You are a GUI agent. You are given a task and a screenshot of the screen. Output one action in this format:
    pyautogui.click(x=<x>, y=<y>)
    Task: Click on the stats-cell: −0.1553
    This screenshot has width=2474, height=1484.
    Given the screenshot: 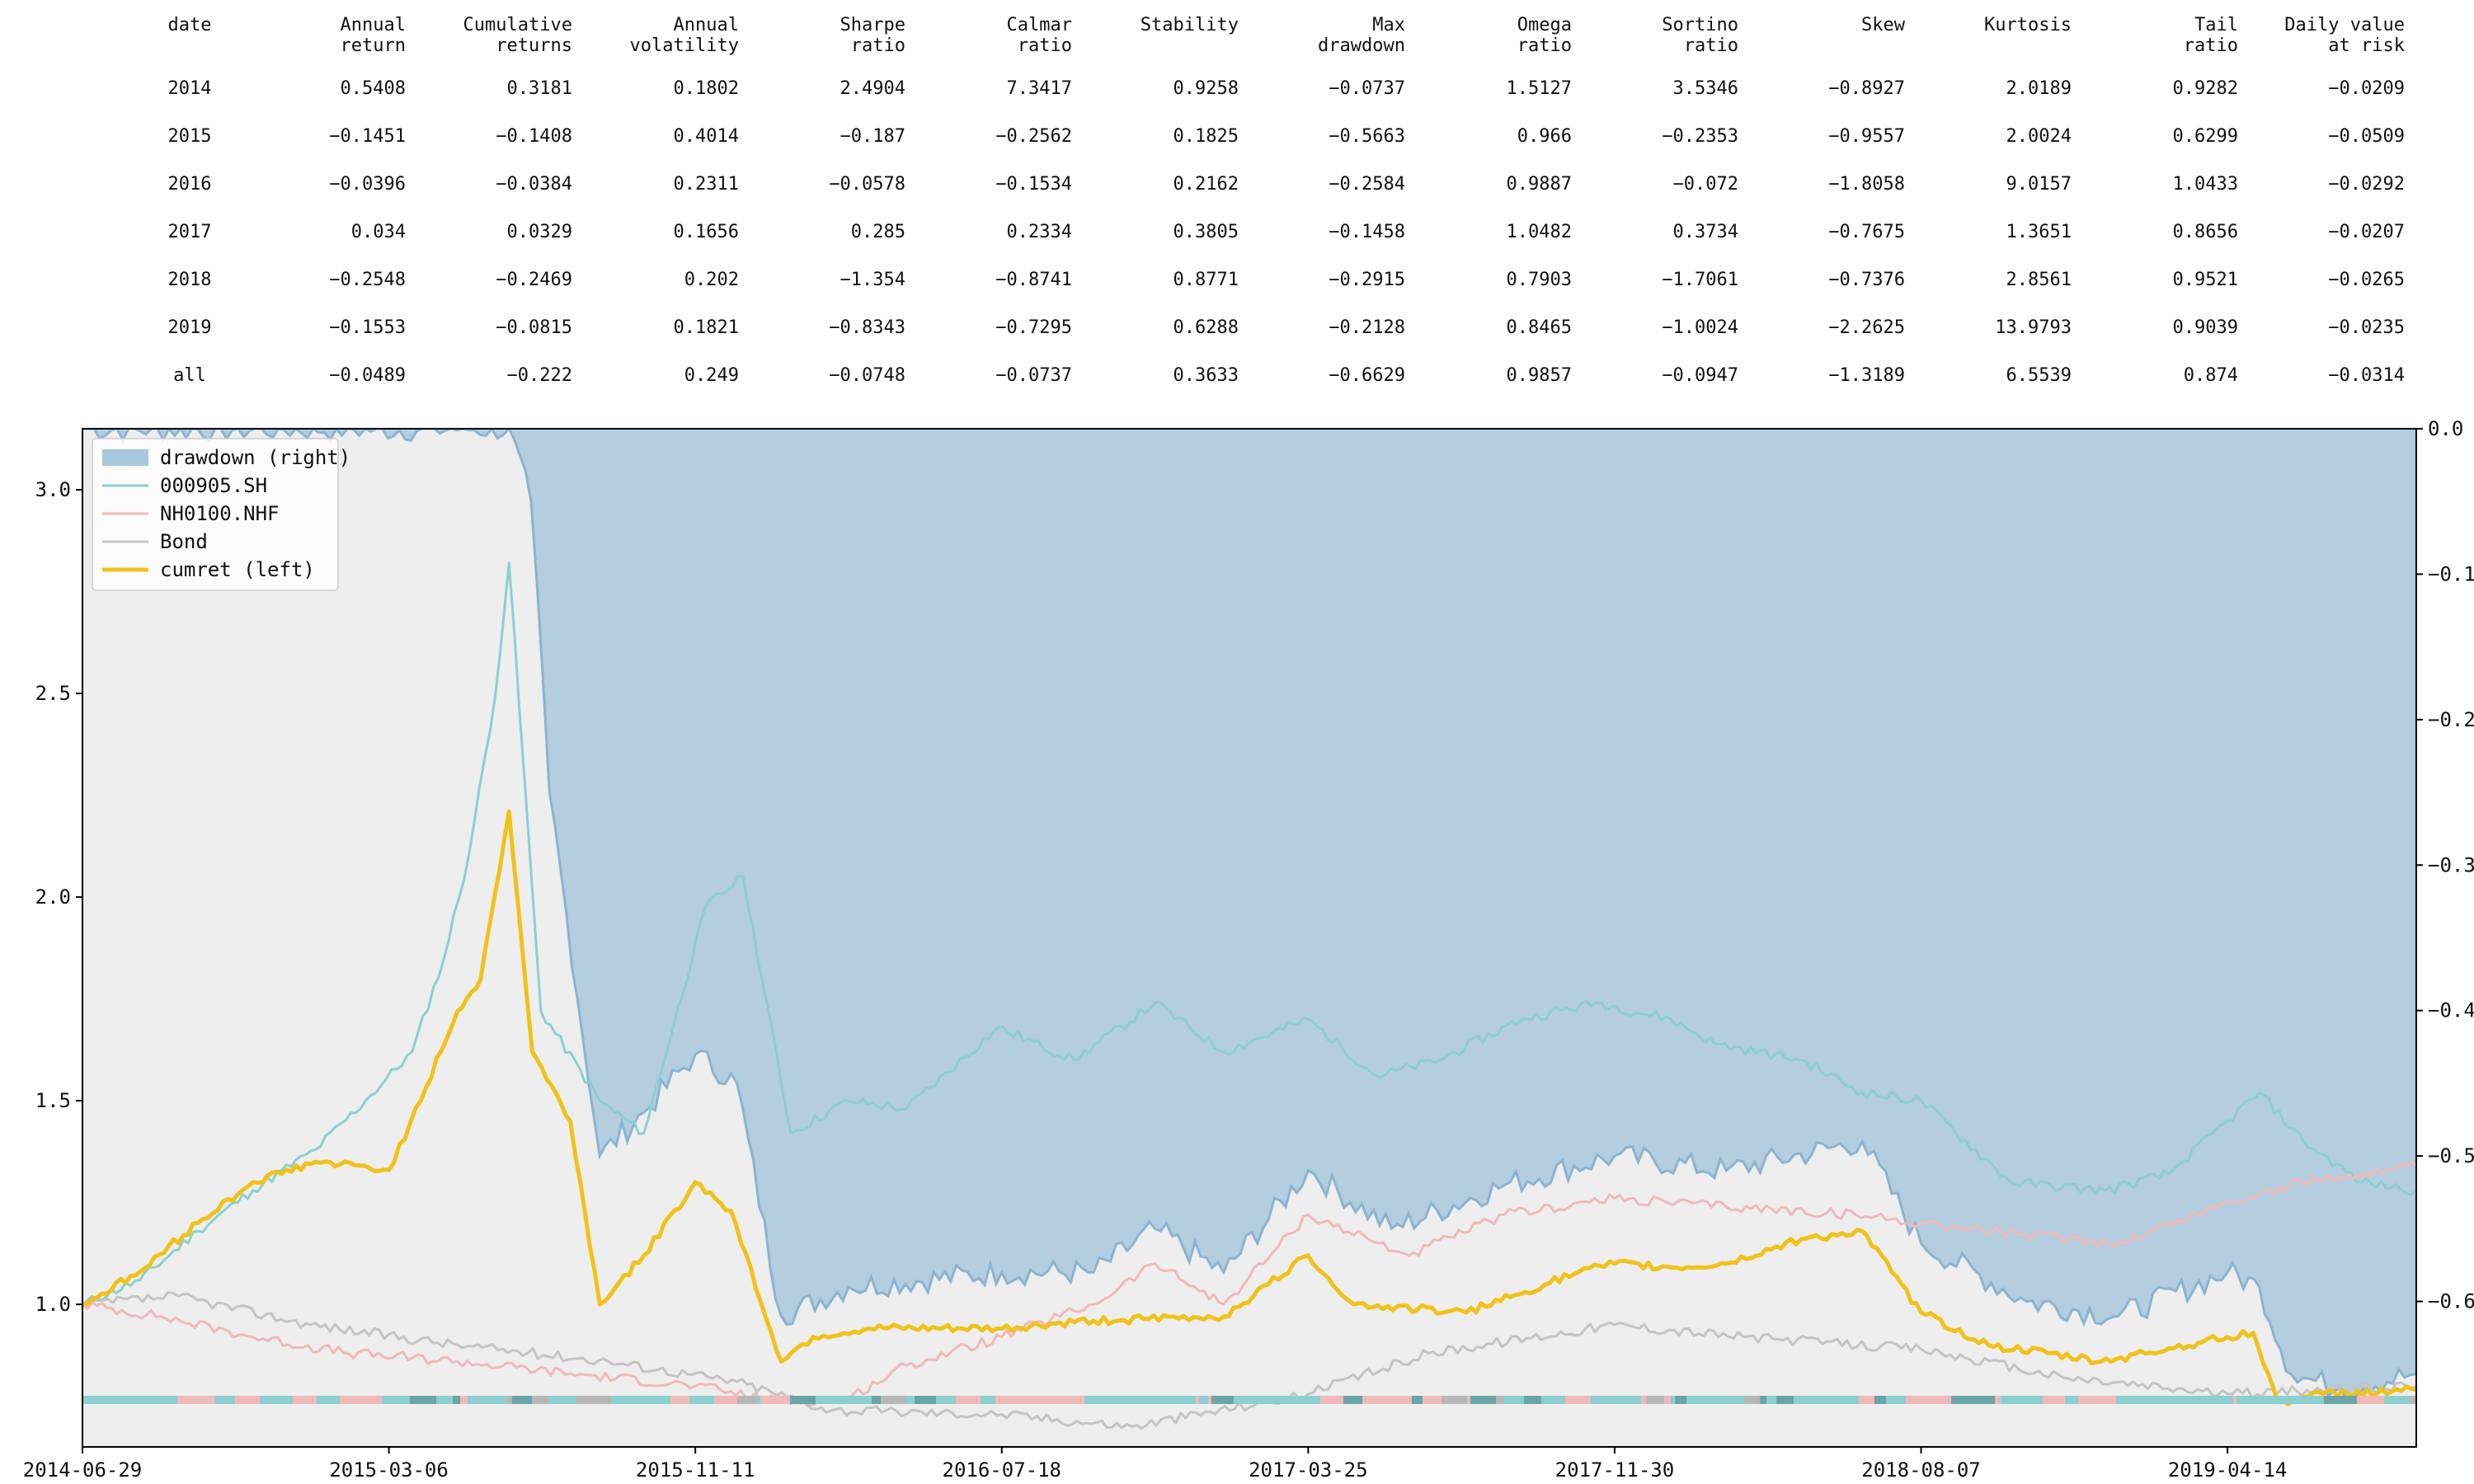 What is the action you would take?
    pyautogui.click(x=367, y=327)
    